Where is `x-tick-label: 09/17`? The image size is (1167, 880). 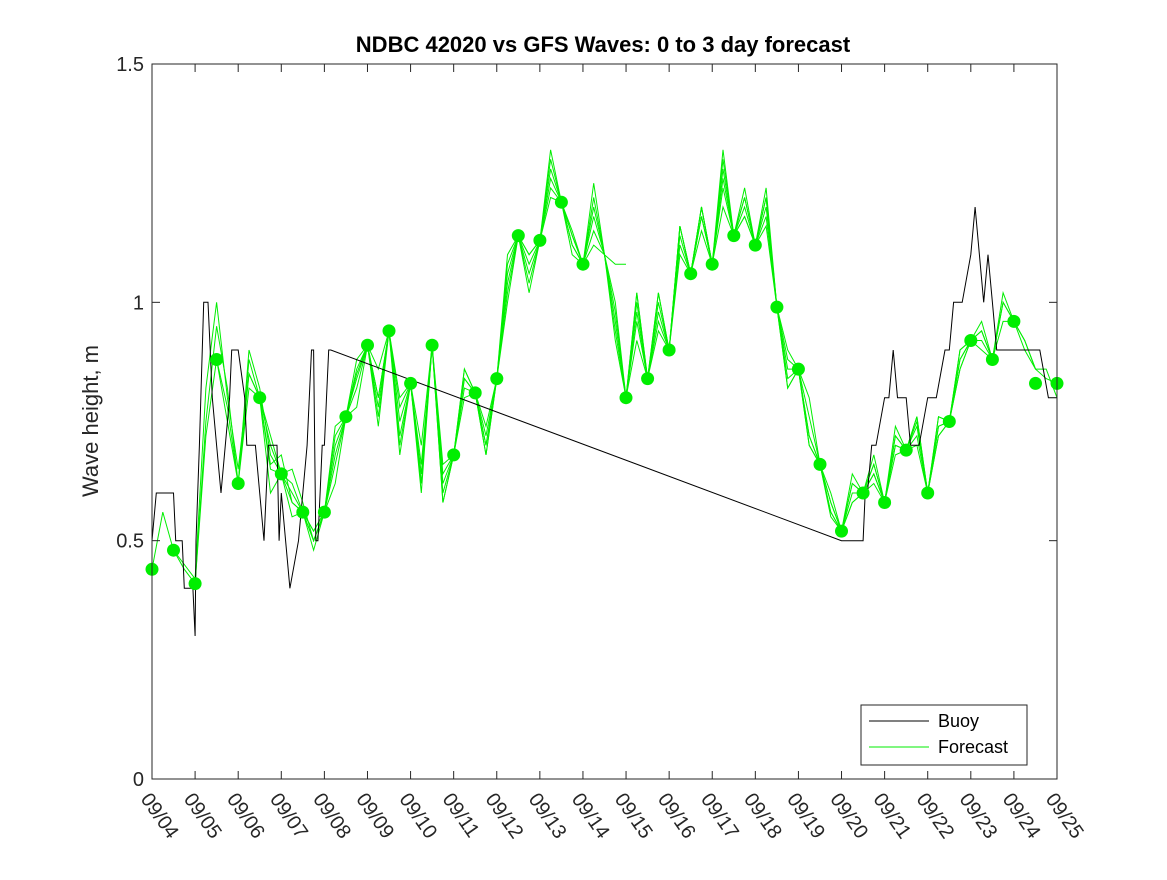 x-tick-label: 09/17 is located at coordinates (719, 816).